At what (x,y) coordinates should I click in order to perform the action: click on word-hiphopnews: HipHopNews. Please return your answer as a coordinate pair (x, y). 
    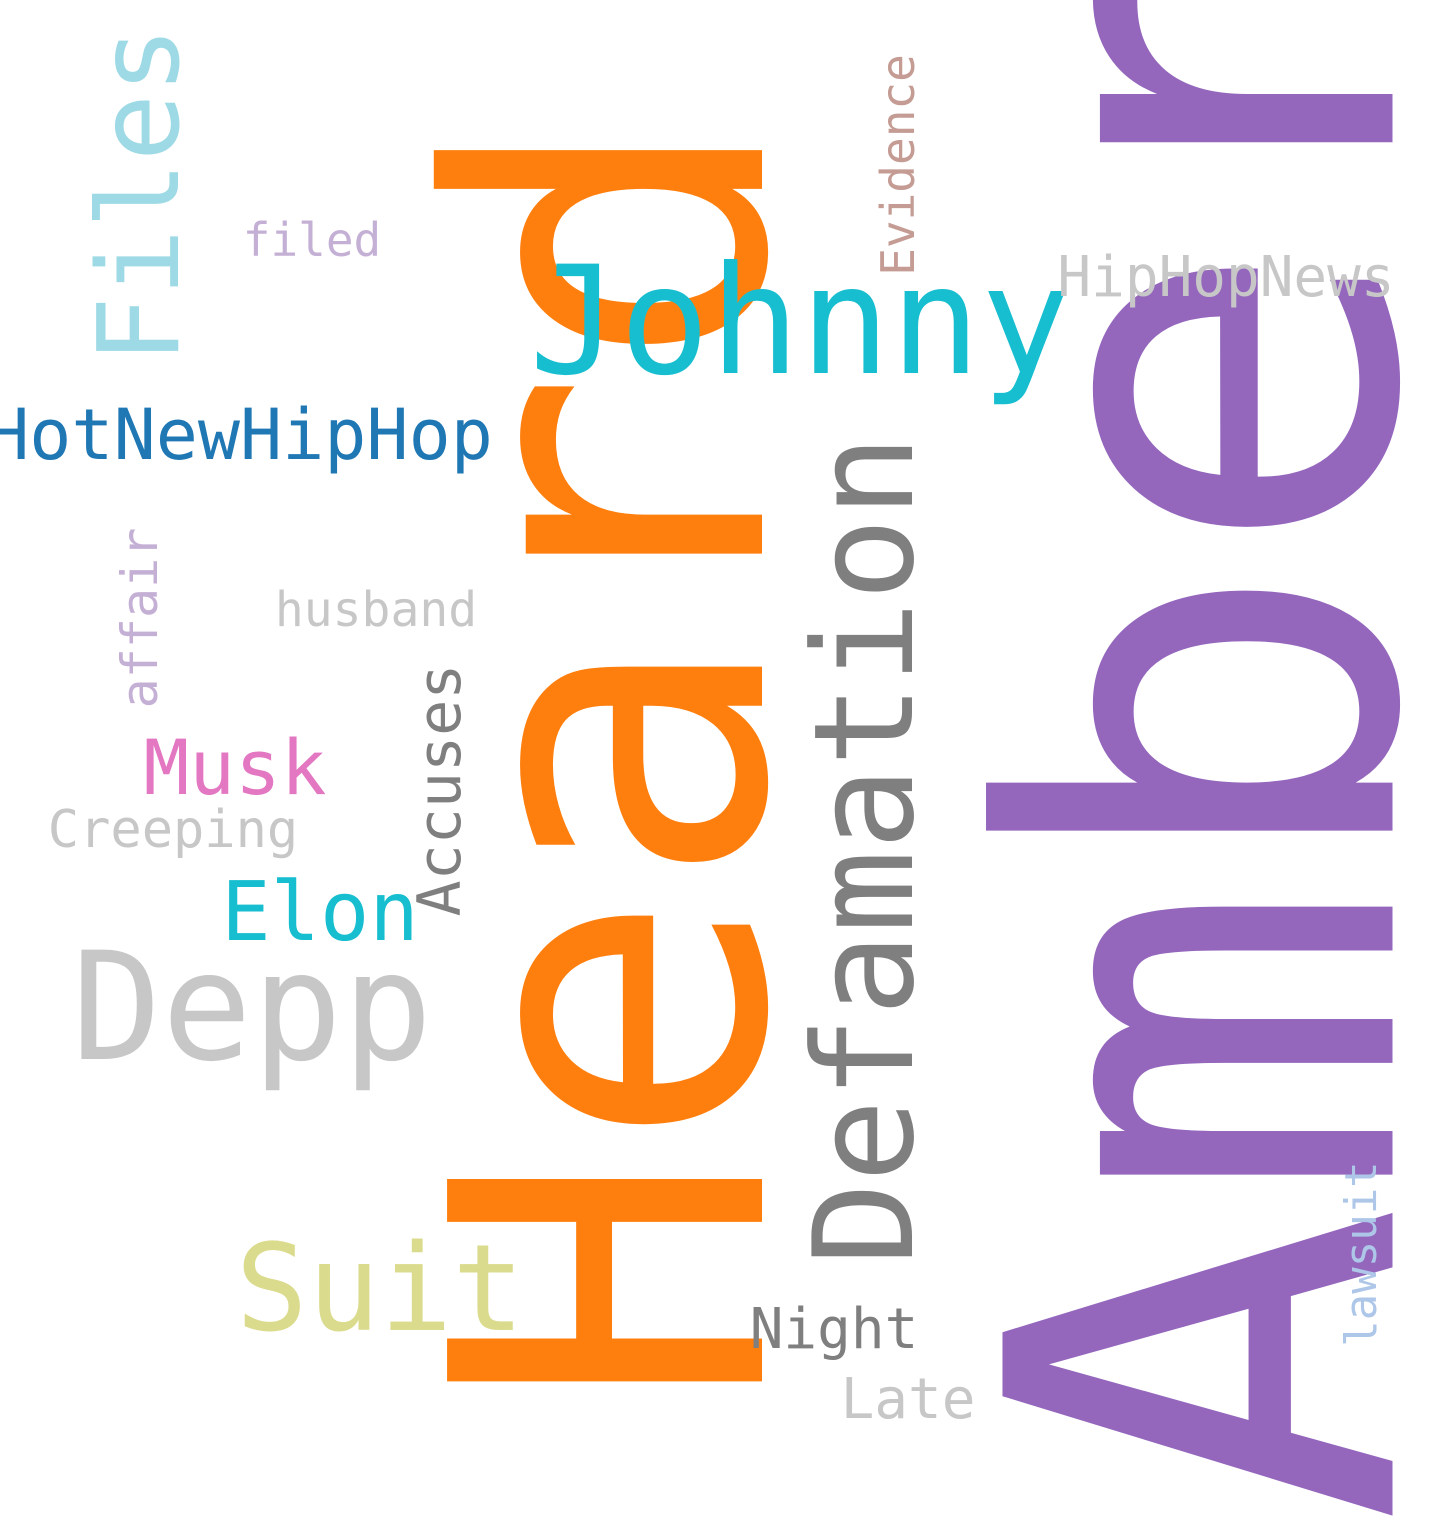
    Looking at the image, I should click on (1225, 278).